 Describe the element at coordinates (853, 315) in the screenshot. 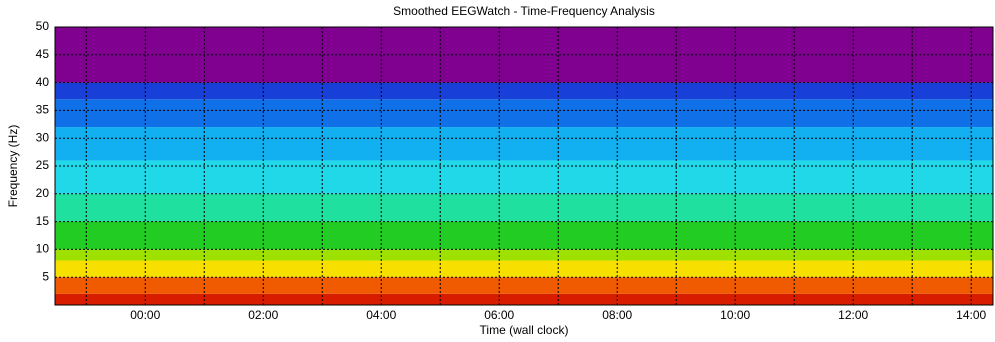

I see `x-tick-label: 12:00` at that location.